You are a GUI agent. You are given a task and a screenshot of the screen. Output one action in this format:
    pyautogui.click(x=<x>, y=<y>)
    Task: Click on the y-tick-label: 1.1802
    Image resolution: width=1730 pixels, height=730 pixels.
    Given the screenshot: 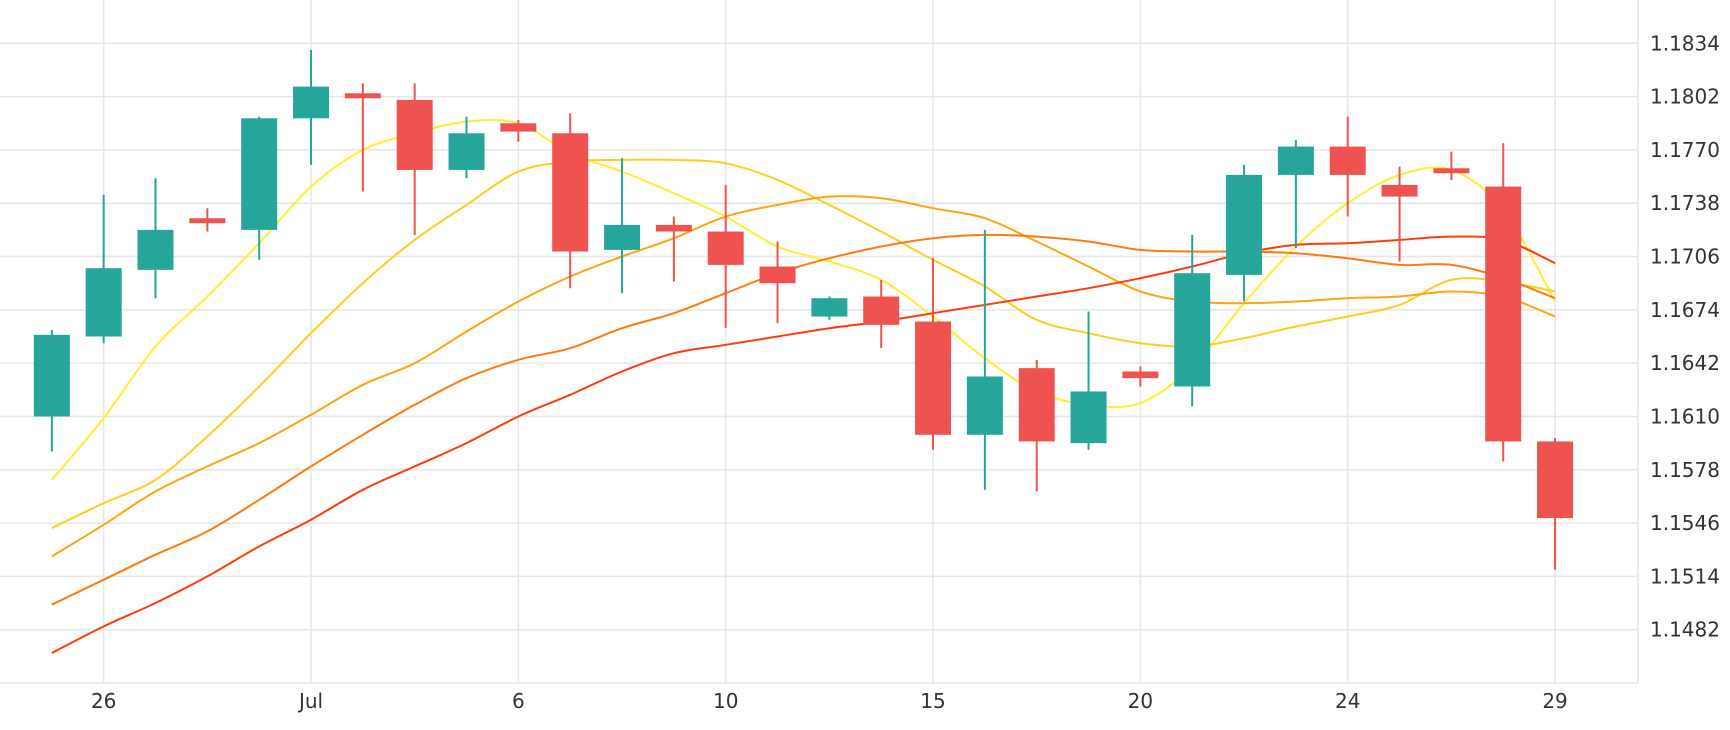 What is the action you would take?
    pyautogui.click(x=1685, y=97)
    